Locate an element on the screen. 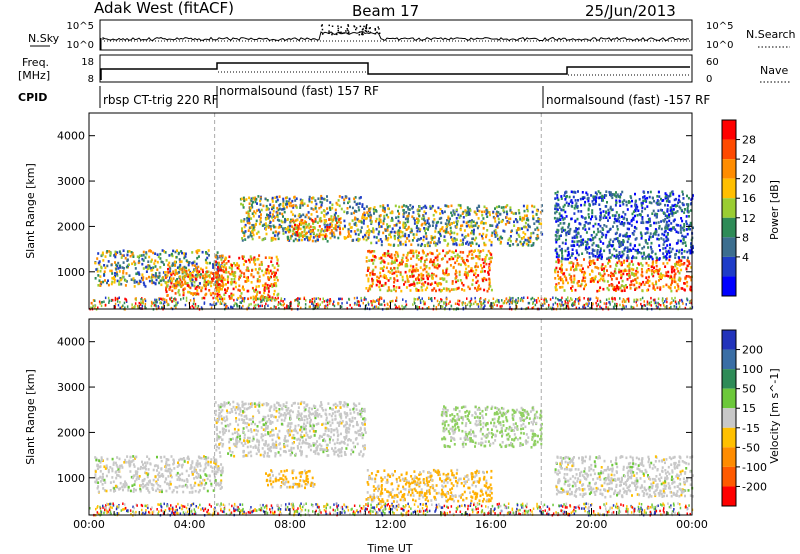  nsky-tick-bottom: 10^0 is located at coordinates (80, 45).